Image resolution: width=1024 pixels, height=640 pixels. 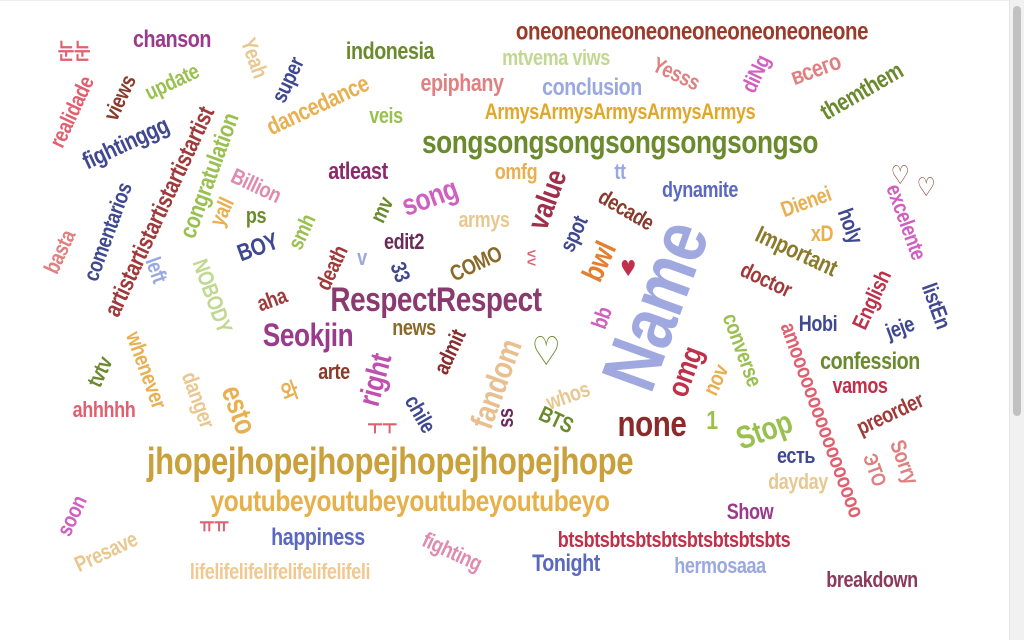 What do you see at coordinates (816, 70) in the screenshot?
I see `cloud-word: всего` at bounding box center [816, 70].